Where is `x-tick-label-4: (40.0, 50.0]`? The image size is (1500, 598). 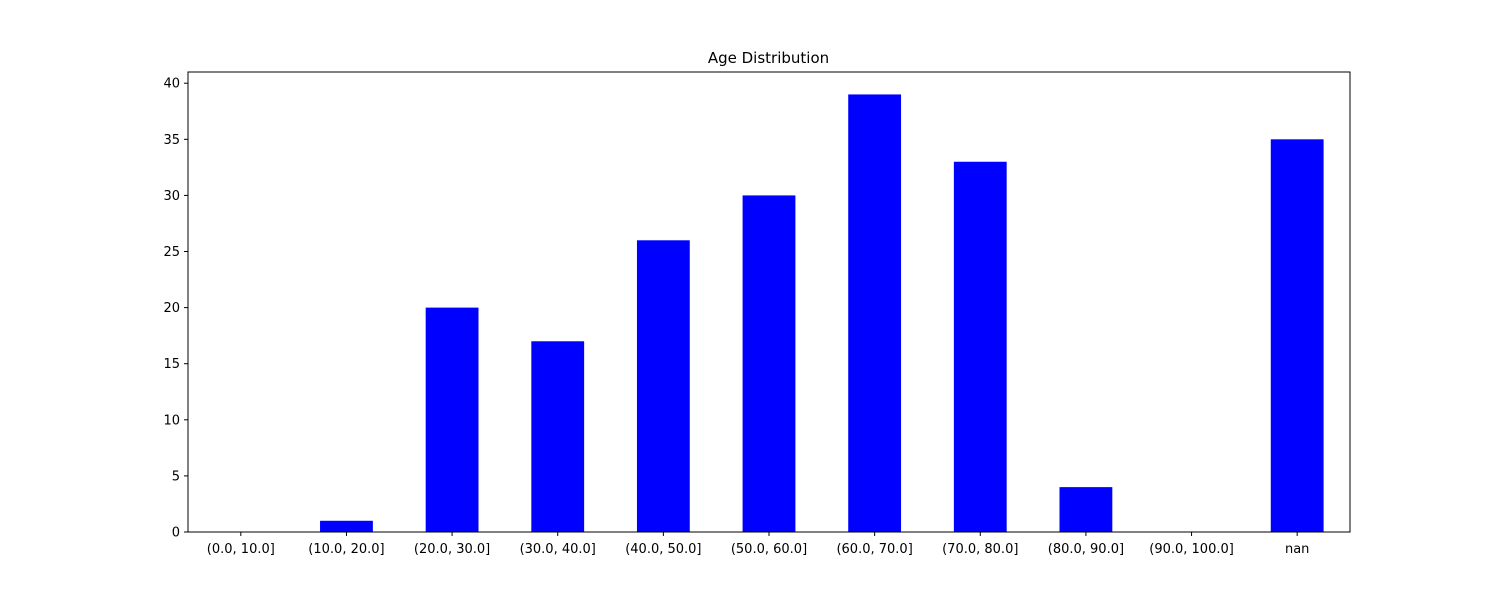
x-tick-label-4: (40.0, 50.0] is located at coordinates (663, 549).